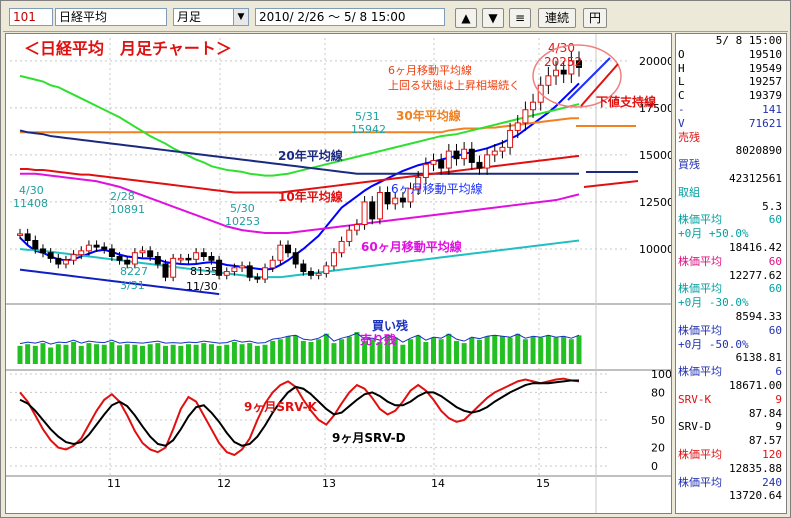  Describe the element at coordinates (557, 18) in the screenshot. I see `continuous-button: 連続` at that location.